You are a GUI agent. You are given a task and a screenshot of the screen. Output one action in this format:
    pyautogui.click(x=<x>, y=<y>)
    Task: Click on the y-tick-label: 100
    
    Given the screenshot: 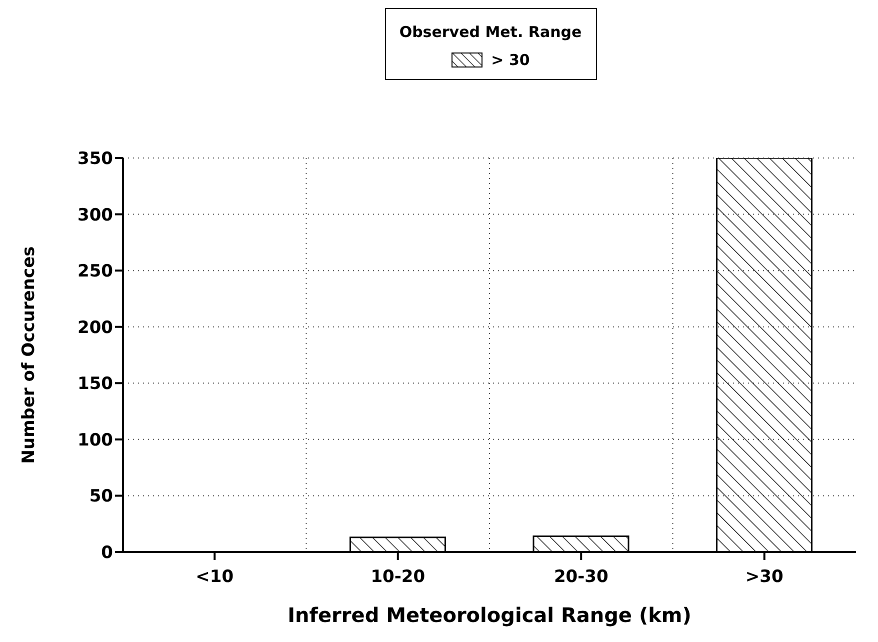 What is the action you would take?
    pyautogui.click(x=96, y=440)
    